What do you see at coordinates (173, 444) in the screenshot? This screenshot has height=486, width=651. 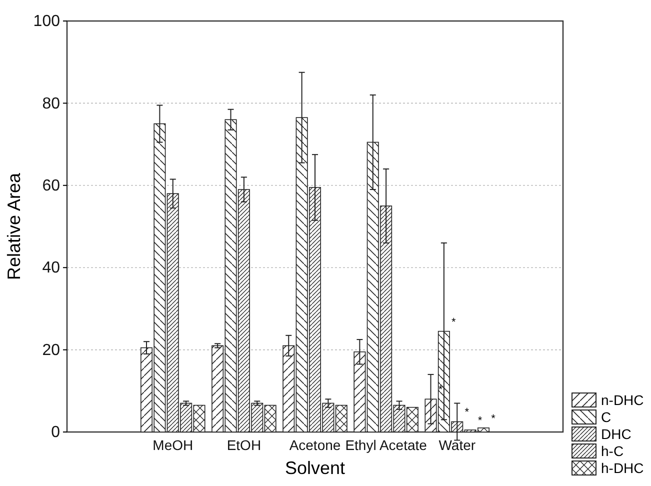 I see `x-tick-label: MeOH` at bounding box center [173, 444].